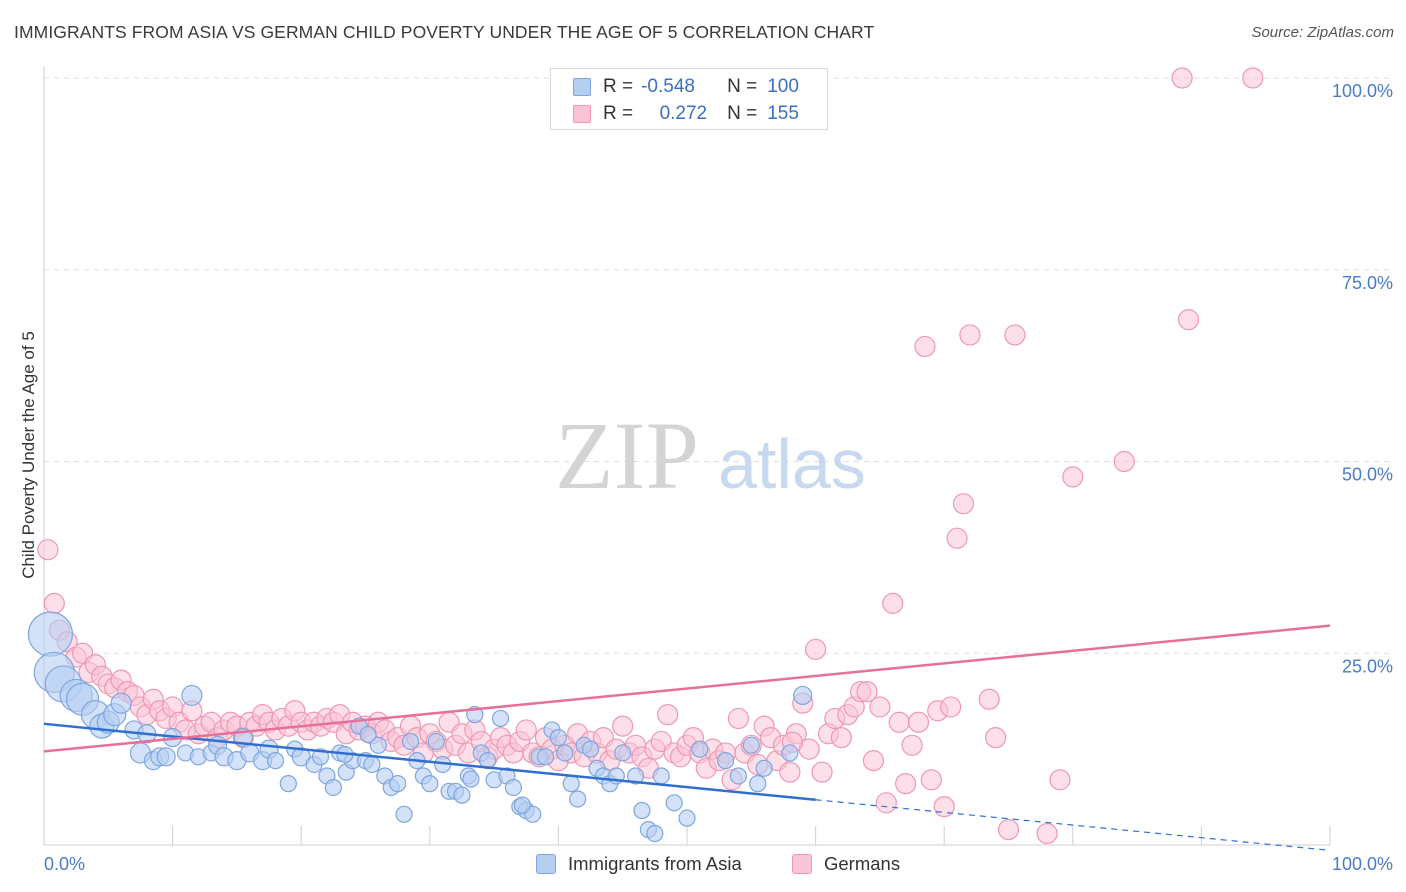 This screenshot has height=892, width=1406. Describe the element at coordinates (1367, 666) in the screenshot. I see `y-tick-label-0: 25.0%` at that location.